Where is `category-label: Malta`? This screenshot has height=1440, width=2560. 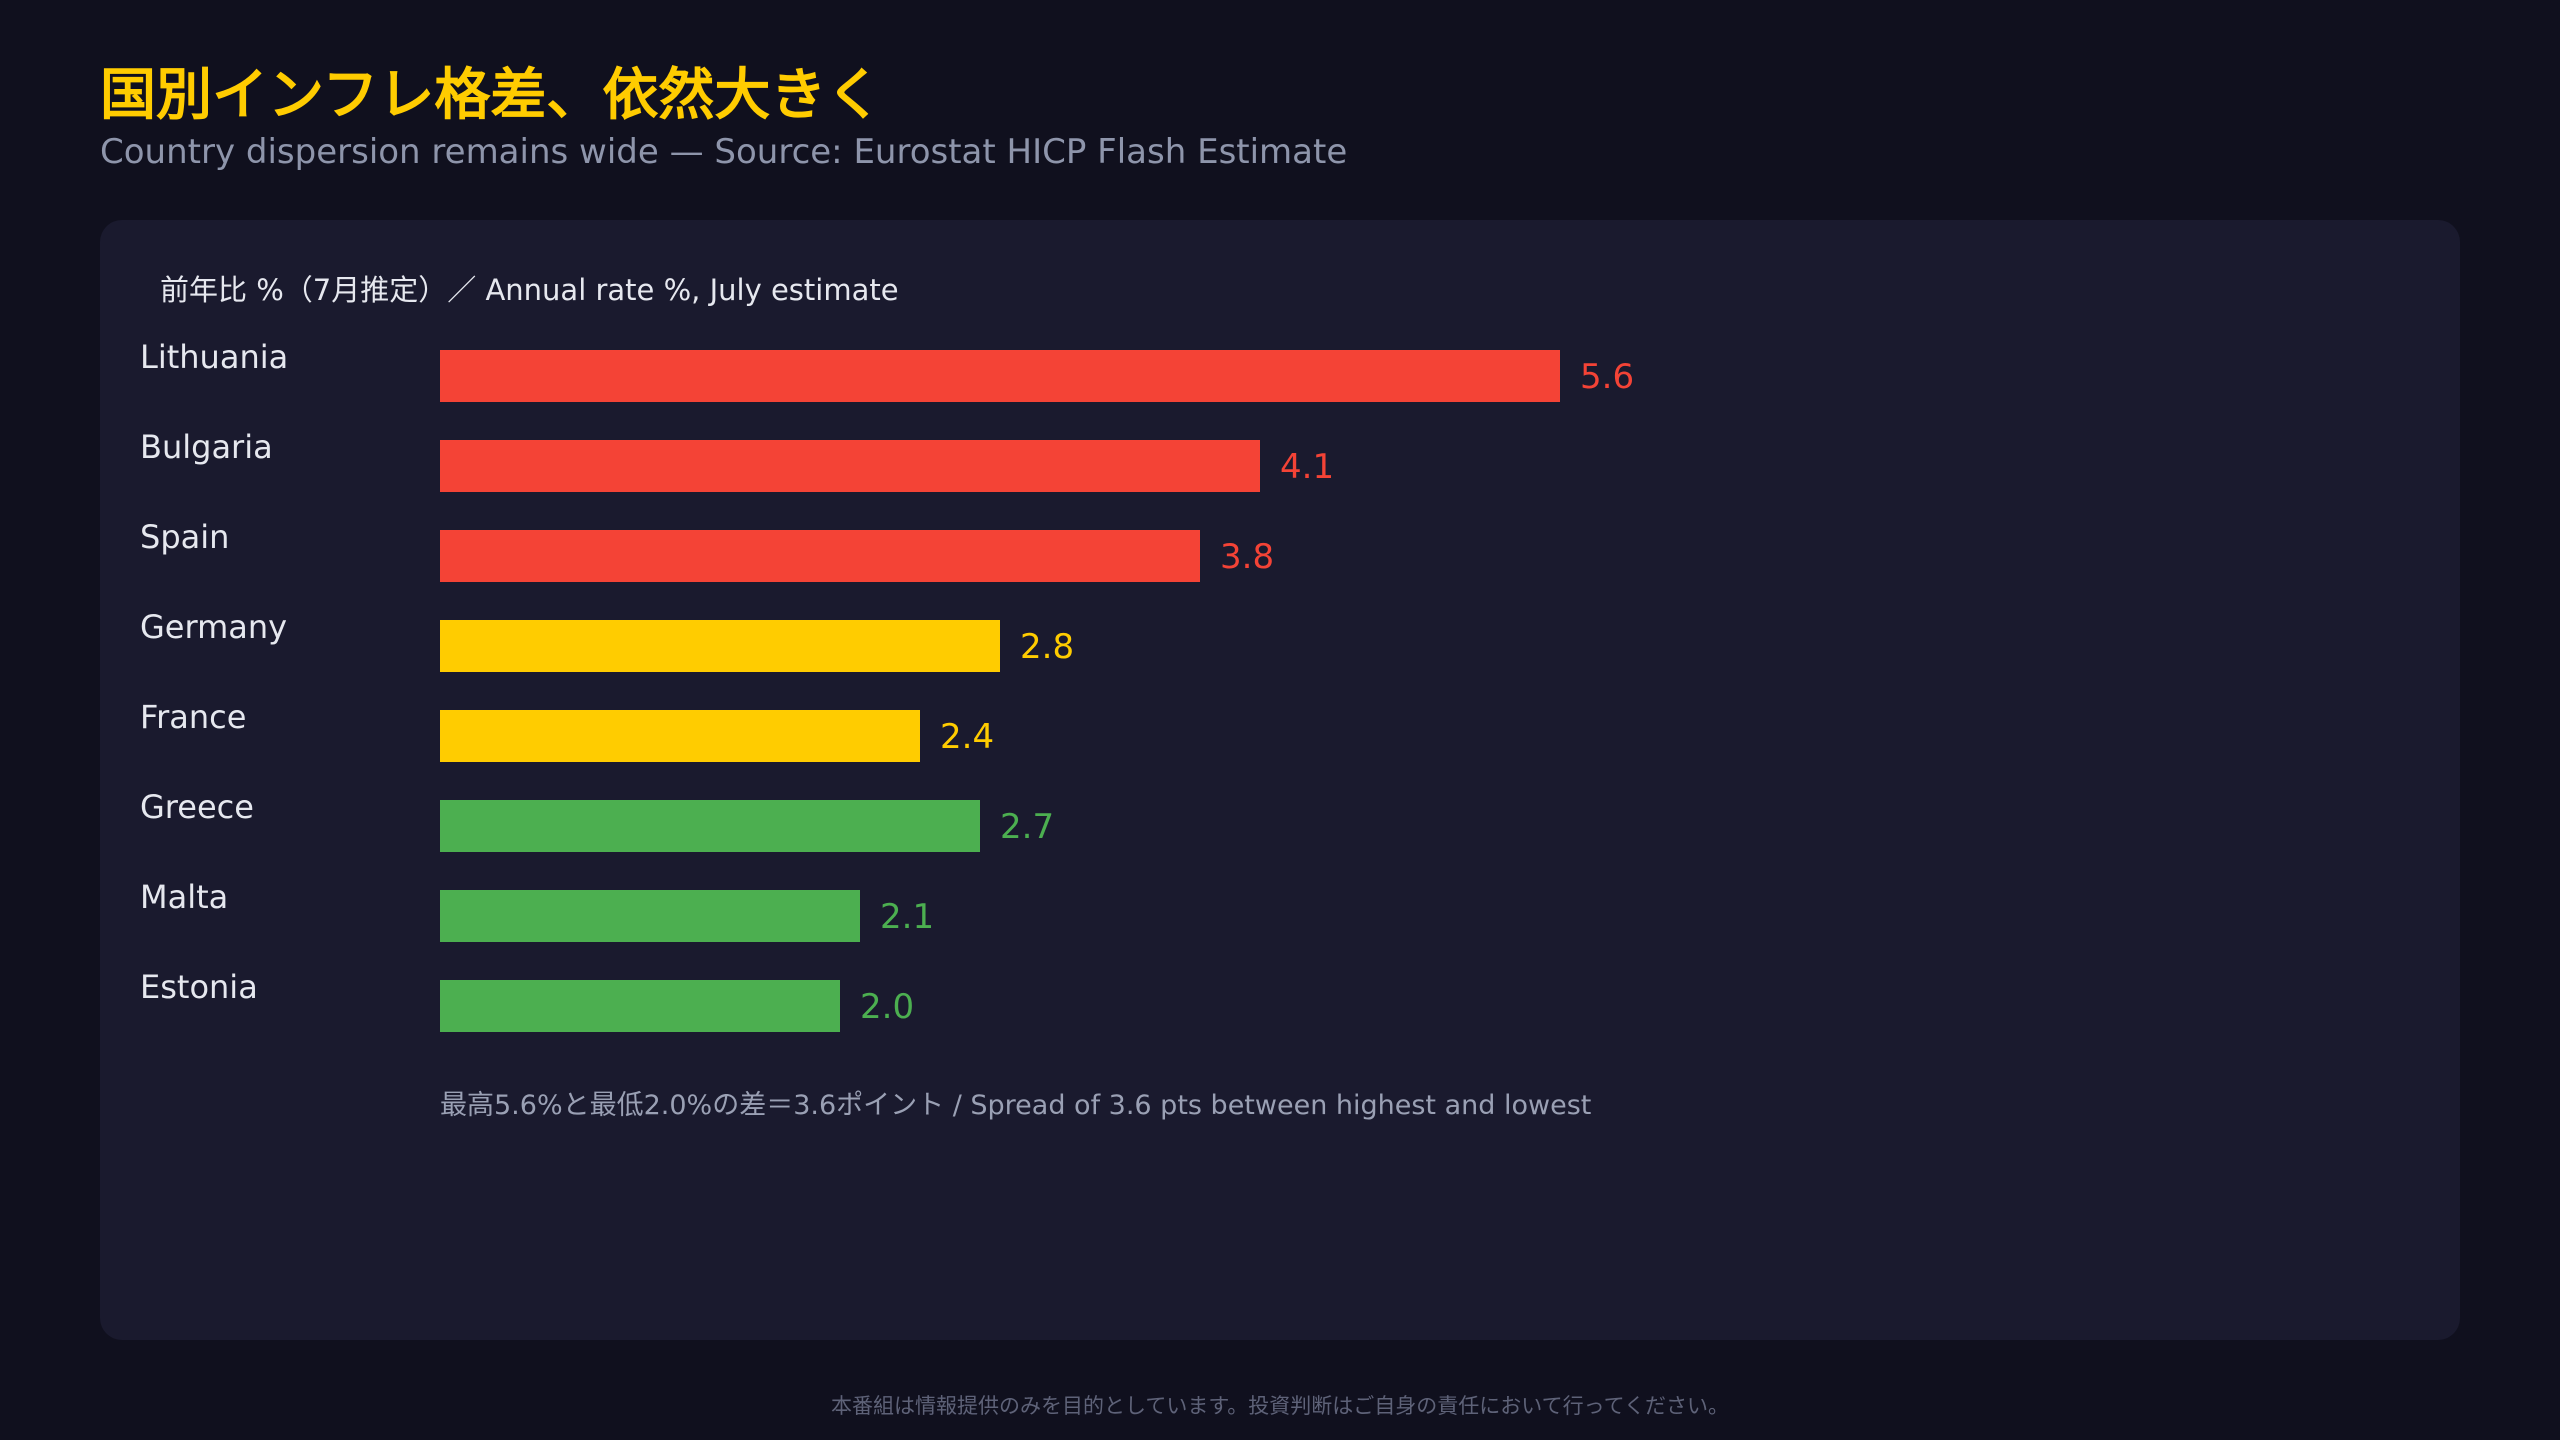
category-label: Malta is located at coordinates (184, 897).